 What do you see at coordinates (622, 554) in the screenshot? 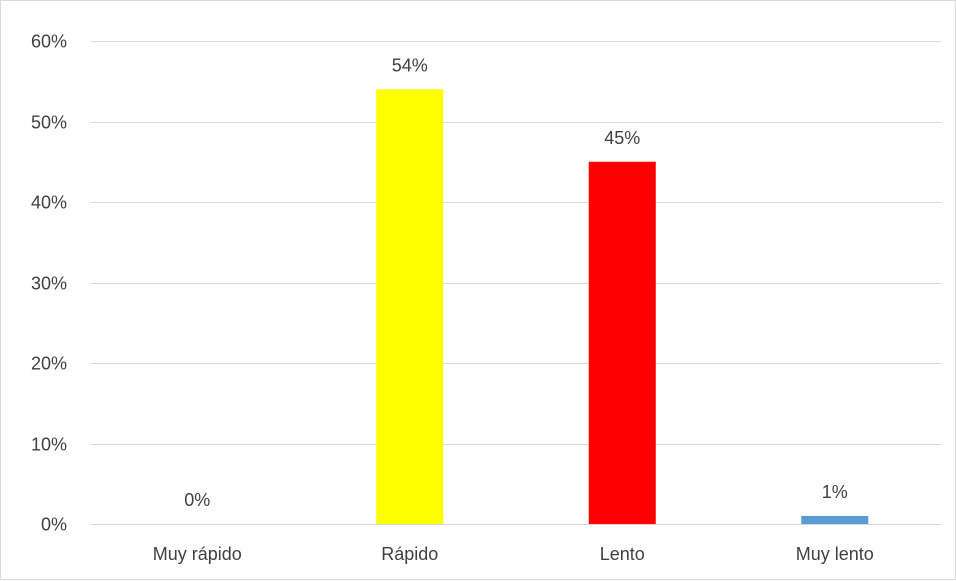
I see `x-tick-label-2: Lento` at bounding box center [622, 554].